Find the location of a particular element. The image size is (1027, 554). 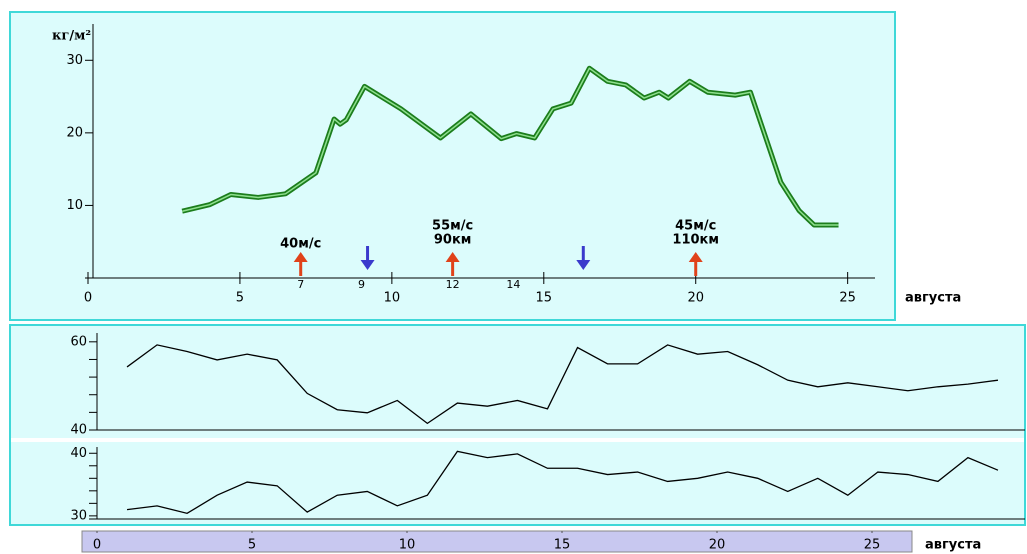

panel-gap is located at coordinates (517, 440).